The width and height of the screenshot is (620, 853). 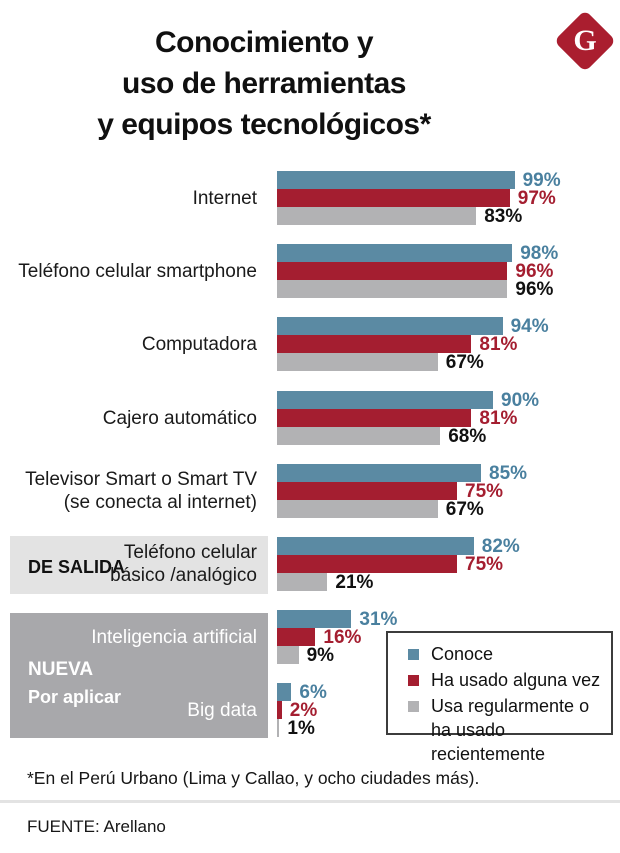 I want to click on bar-value-label: 94%, so click(x=529, y=326).